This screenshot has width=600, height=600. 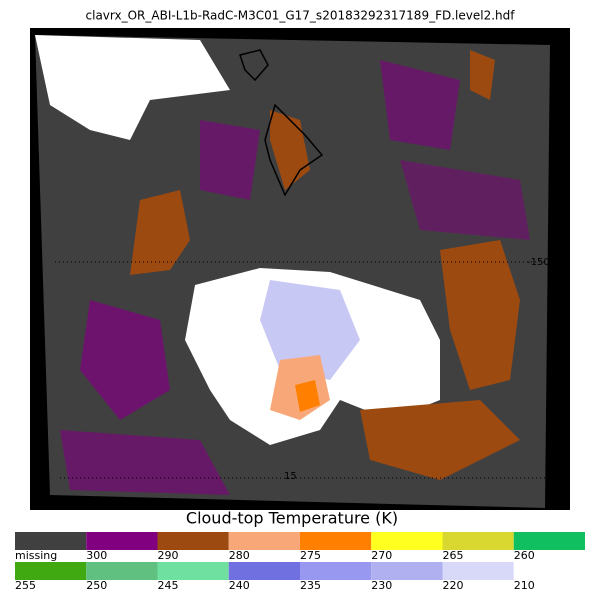 I want to click on lon-label: -150, so click(x=538, y=262).